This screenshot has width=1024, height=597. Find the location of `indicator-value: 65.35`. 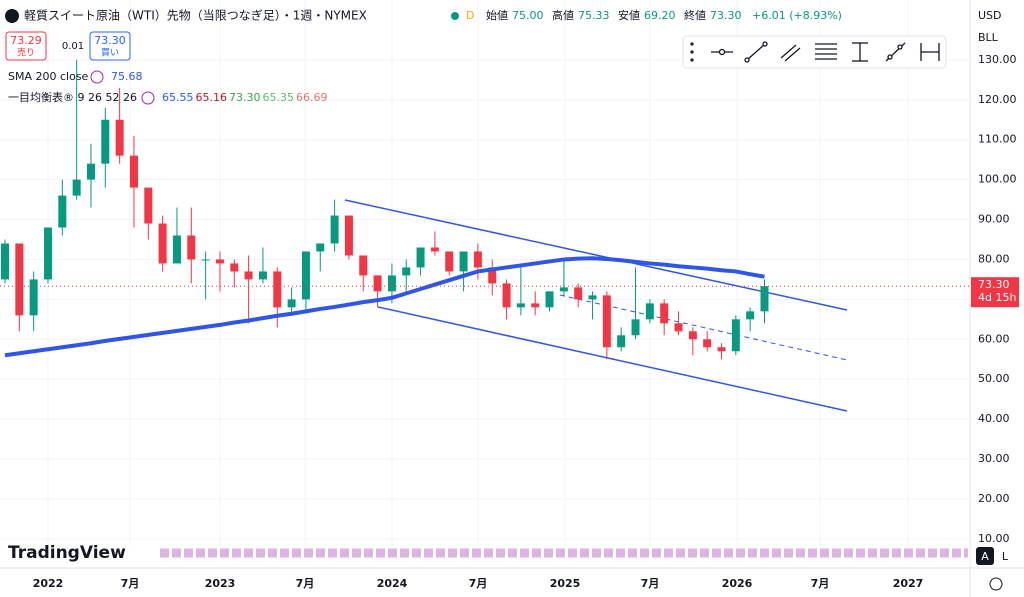

indicator-value: 65.35 is located at coordinates (279, 97).